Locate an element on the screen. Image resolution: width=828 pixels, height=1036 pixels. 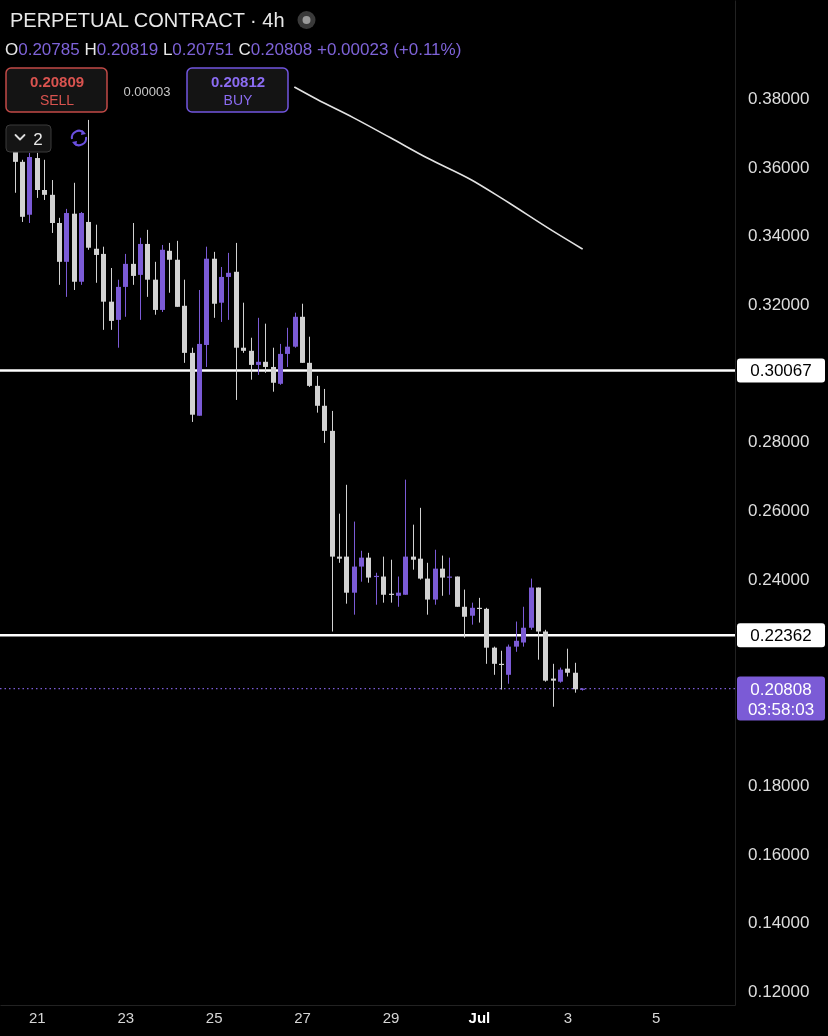
x-tick-label: 21 is located at coordinates (37, 1017).